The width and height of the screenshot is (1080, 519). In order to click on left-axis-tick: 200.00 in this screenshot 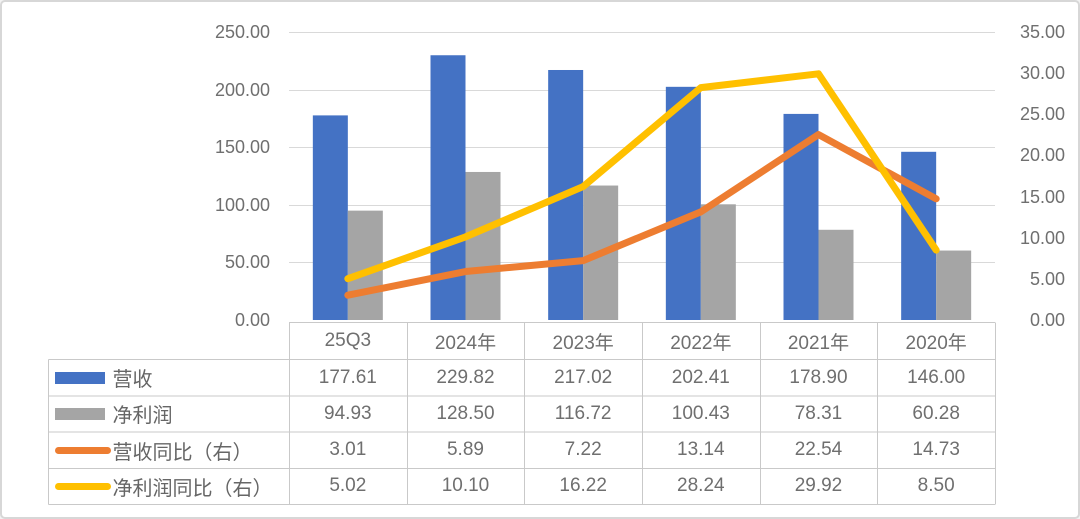, I will do `click(242, 89)`.